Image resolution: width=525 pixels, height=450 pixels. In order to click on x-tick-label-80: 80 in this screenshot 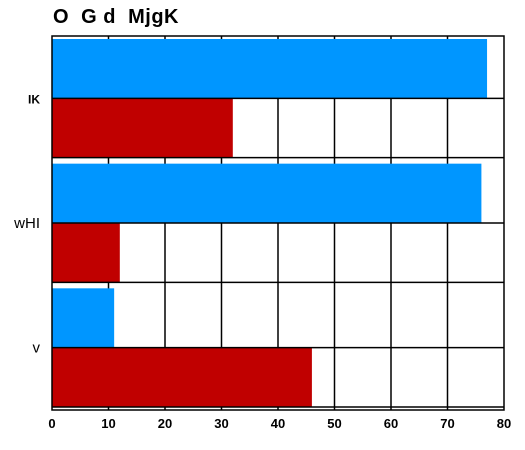, I will do `click(504, 423)`.